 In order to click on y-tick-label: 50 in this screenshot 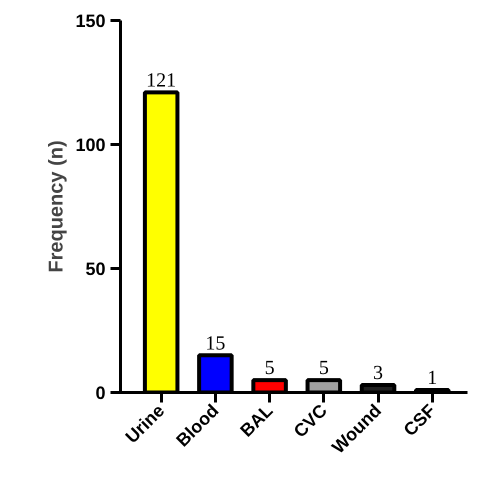, I will do `click(95, 269)`.